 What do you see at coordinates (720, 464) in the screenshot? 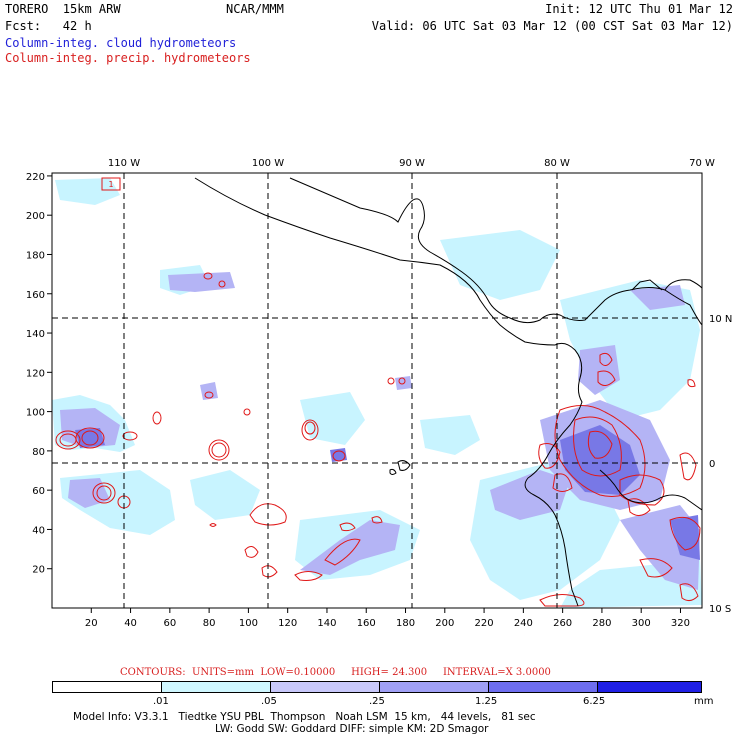
I see `lat-labels: 10 N 0 10 S` at bounding box center [720, 464].